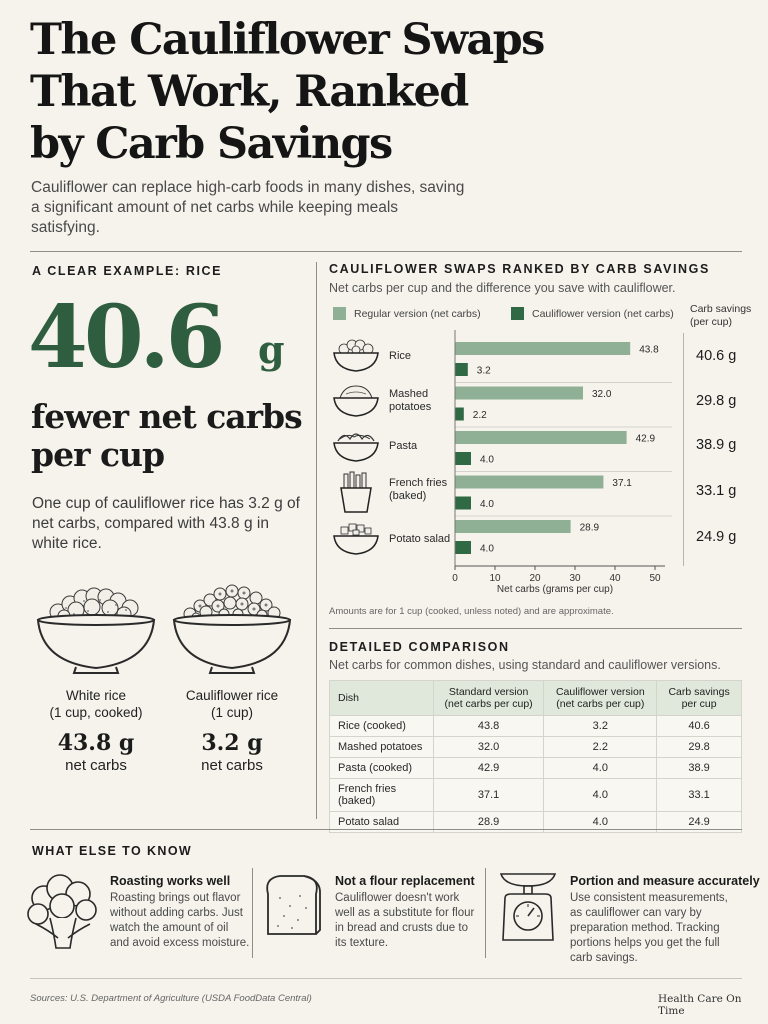 The image size is (768, 1024). I want to click on category-label-pasta: Pasta, so click(403, 446).